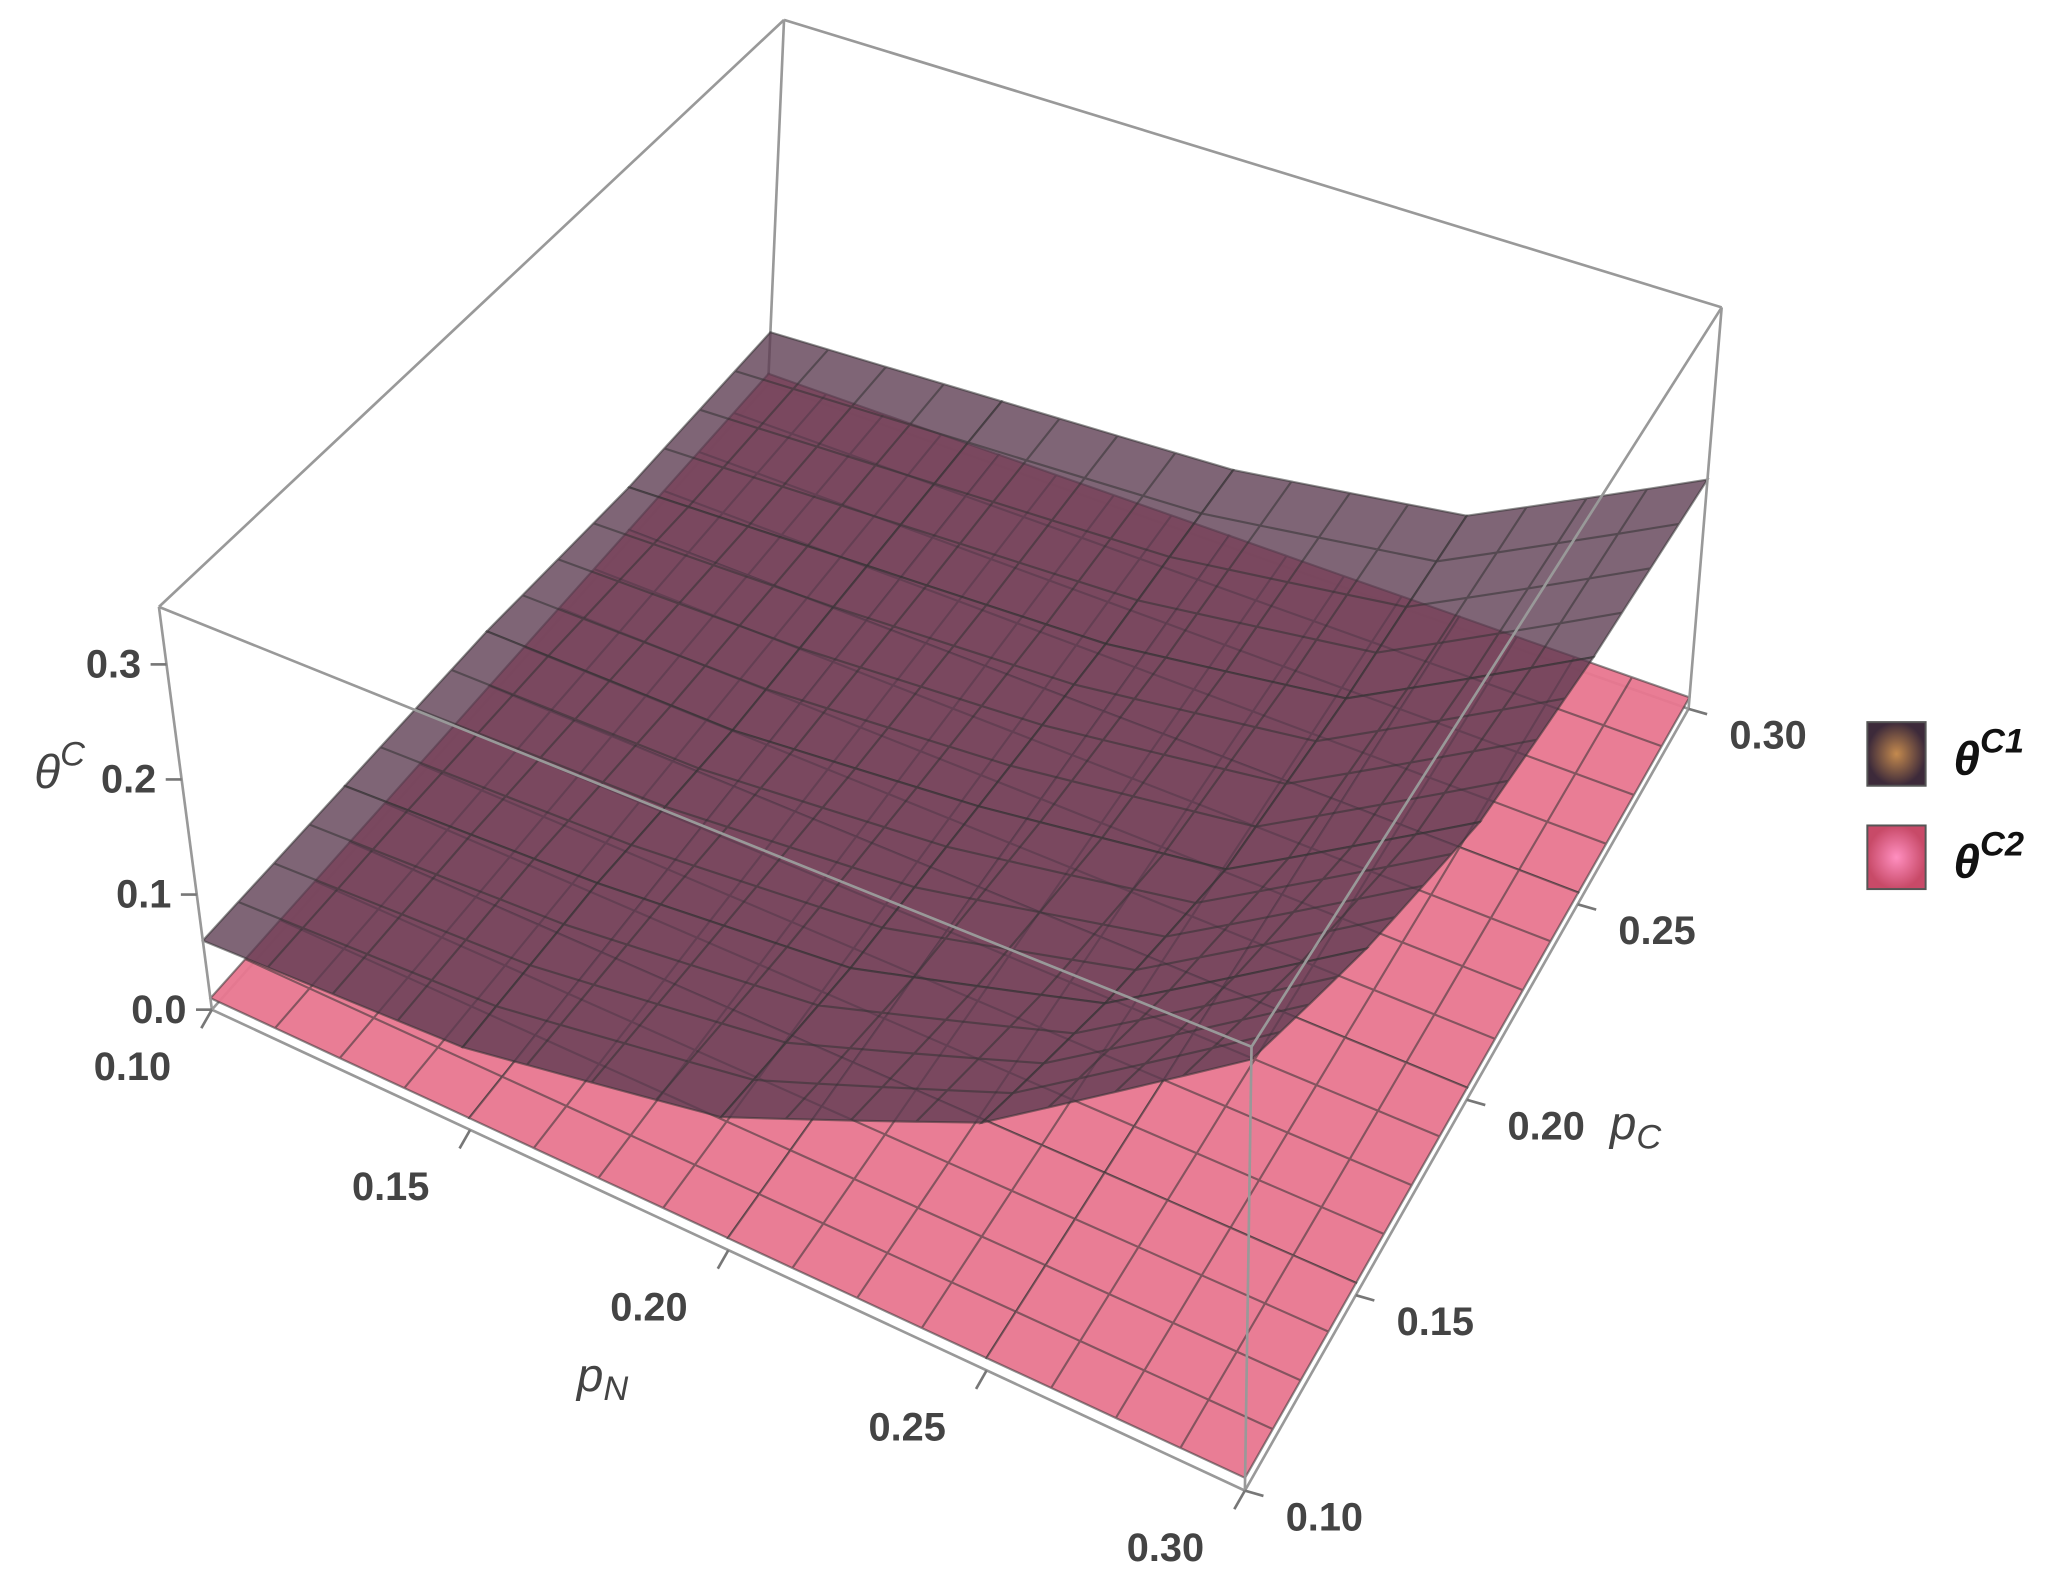 The width and height of the screenshot is (2066, 1590). What do you see at coordinates (143, 895) in the screenshot?
I see `zticks-label: 0.1` at bounding box center [143, 895].